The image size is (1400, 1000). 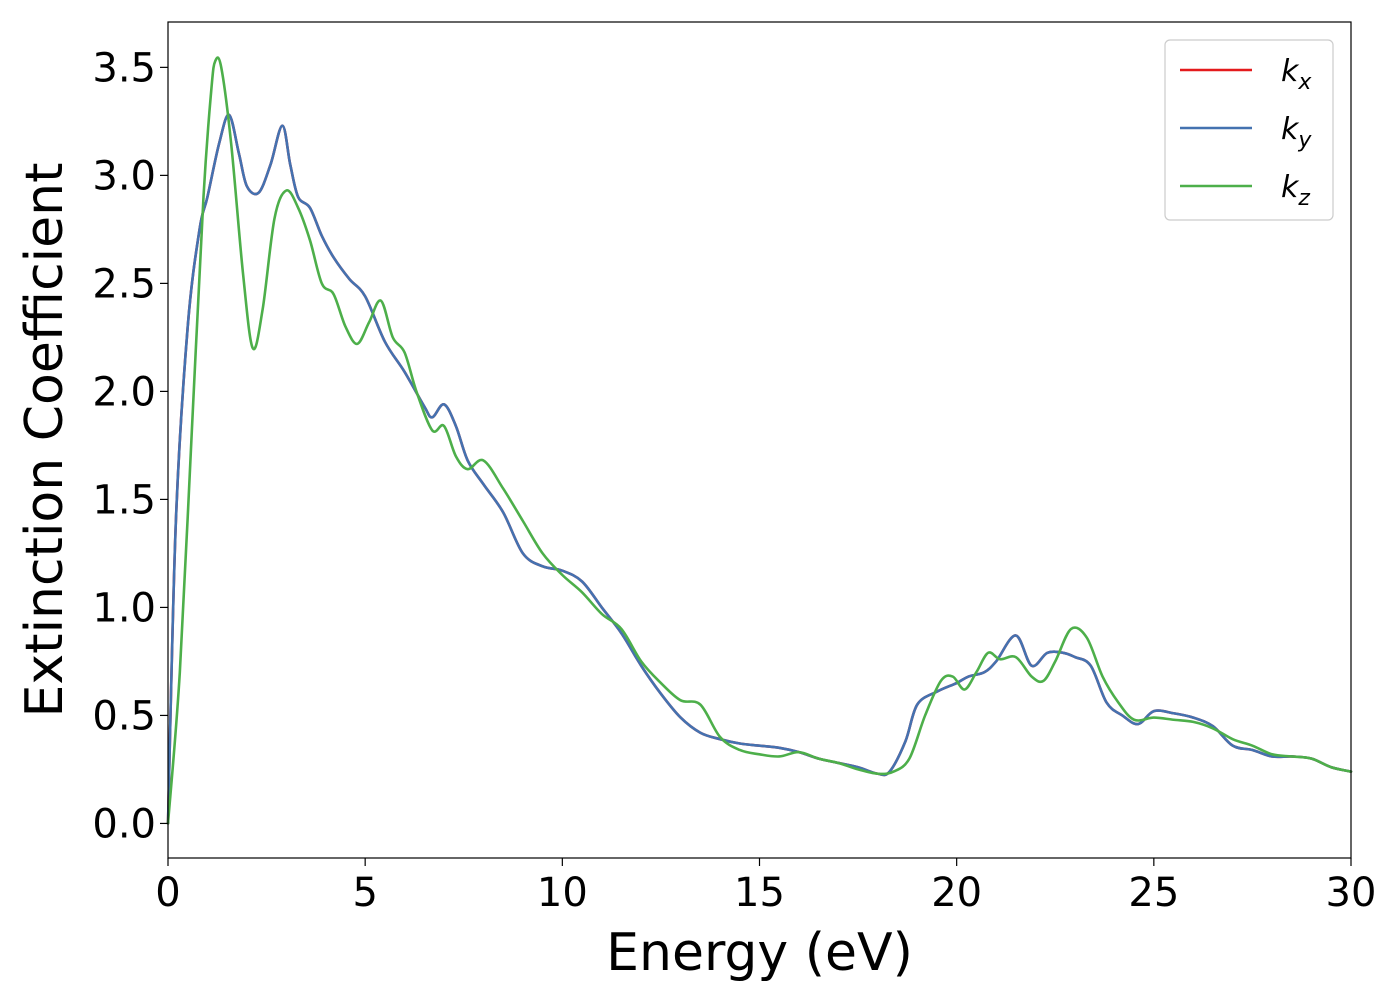 What do you see at coordinates (124, 824) in the screenshot?
I see `y-tick-label: 0.0` at bounding box center [124, 824].